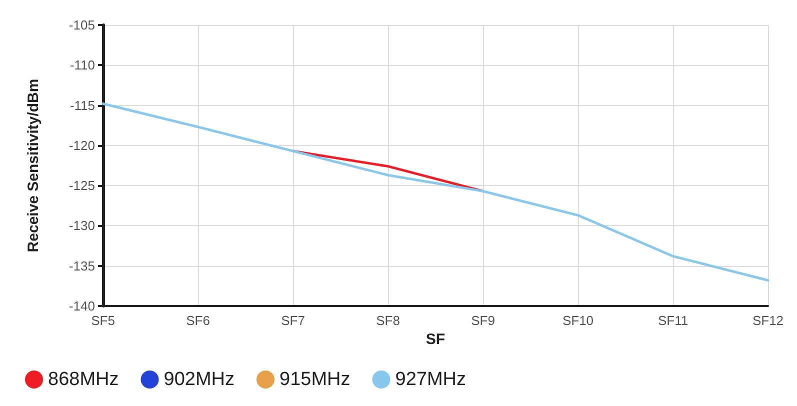 This screenshot has height=406, width=797. What do you see at coordinates (82, 65) in the screenshot?
I see `y-tick-label: -110` at bounding box center [82, 65].